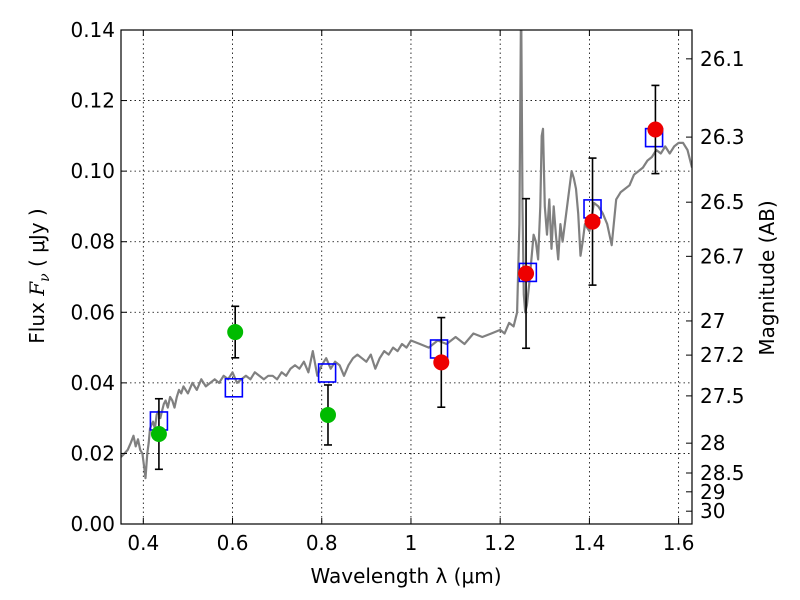 This screenshot has height=600, width=800. What do you see at coordinates (92, 101) in the screenshot?
I see `y-tick-label: 0.12` at bounding box center [92, 101].